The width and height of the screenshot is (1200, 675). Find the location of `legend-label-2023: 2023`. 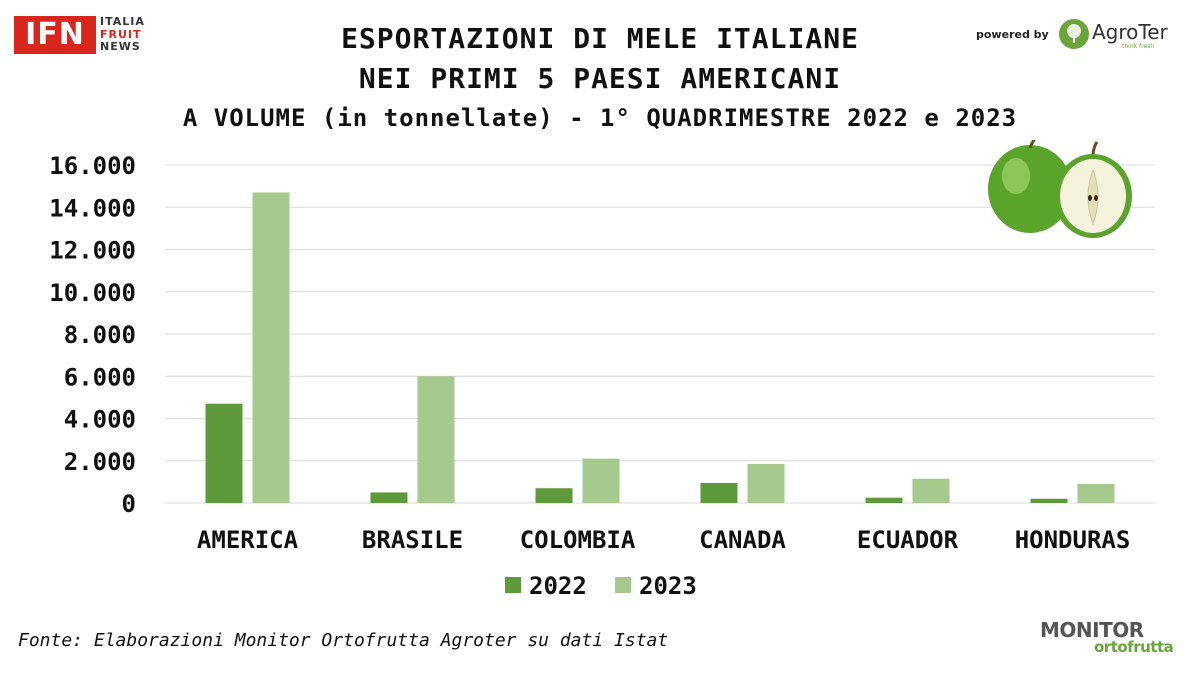

legend-label-2023: 2023 is located at coordinates (668, 586).